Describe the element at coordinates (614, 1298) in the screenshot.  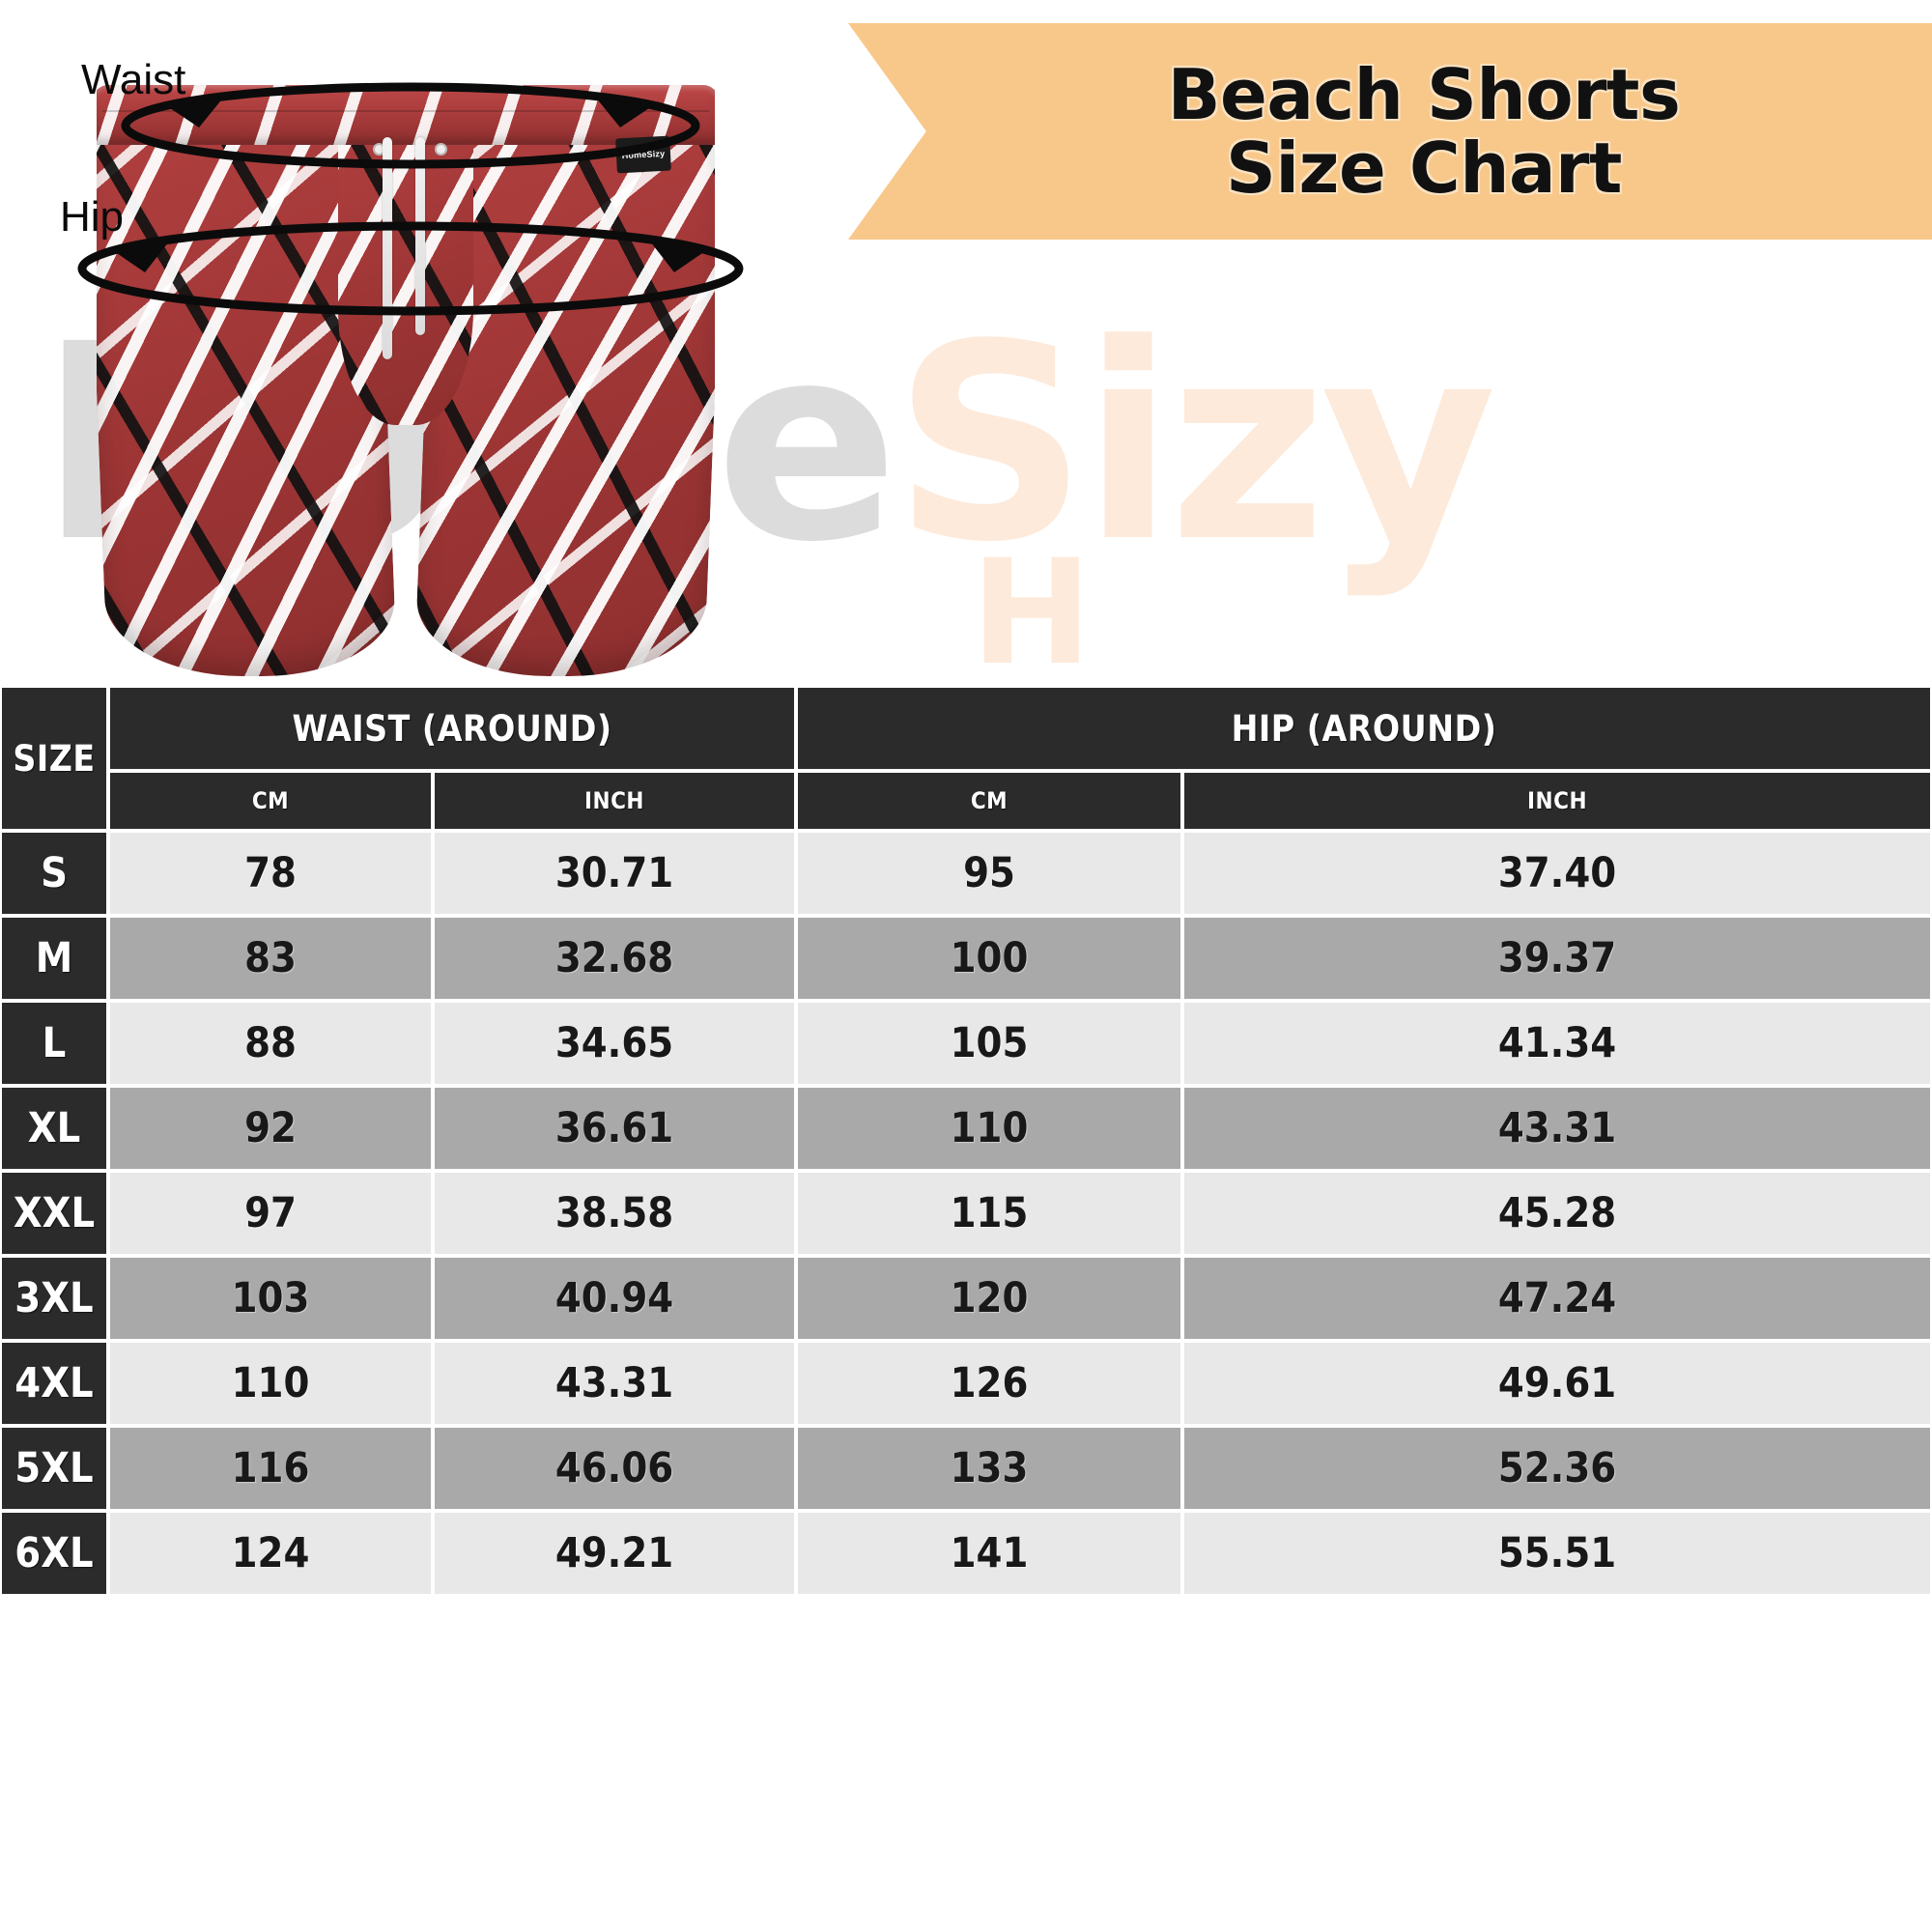
I see `row-waist-inch-cell: 40.94` at that location.